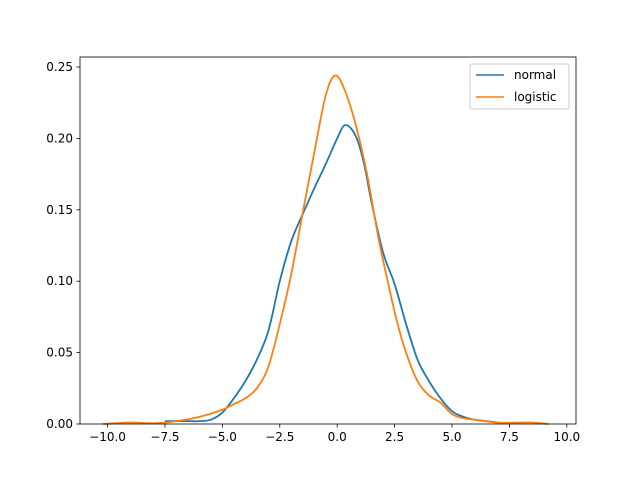  Describe the element at coordinates (535, 97) in the screenshot. I see `legend-label-logistic: logistic` at that location.